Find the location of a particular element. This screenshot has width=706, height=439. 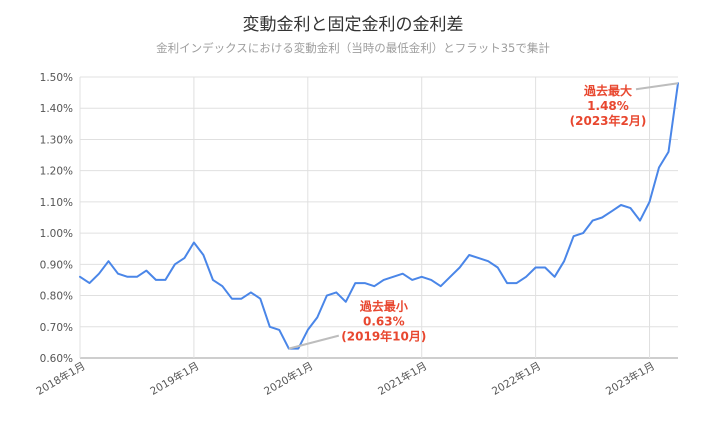

y-tick-label: 0.70% is located at coordinates (56, 328).